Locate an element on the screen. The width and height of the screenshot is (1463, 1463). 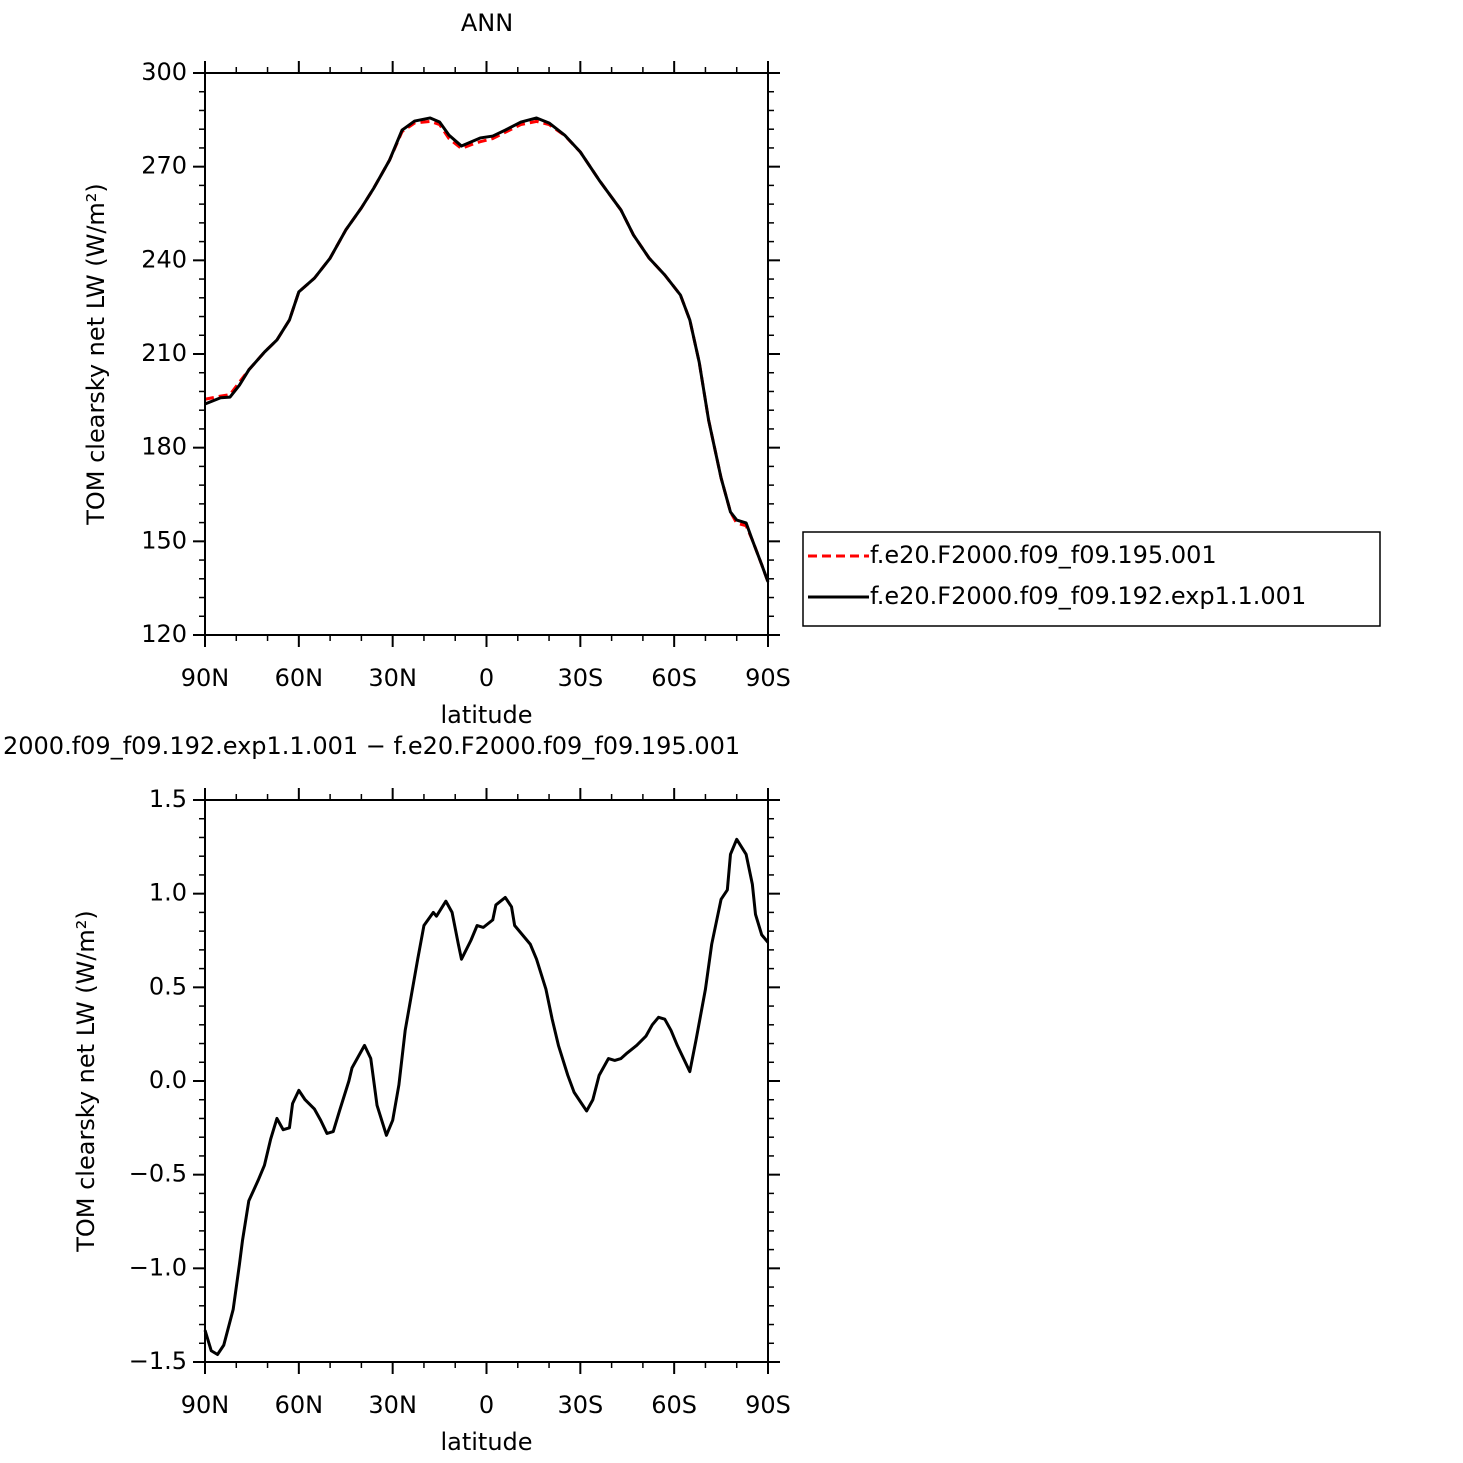
y-tick-label: −1.0 is located at coordinates (158, 1267).